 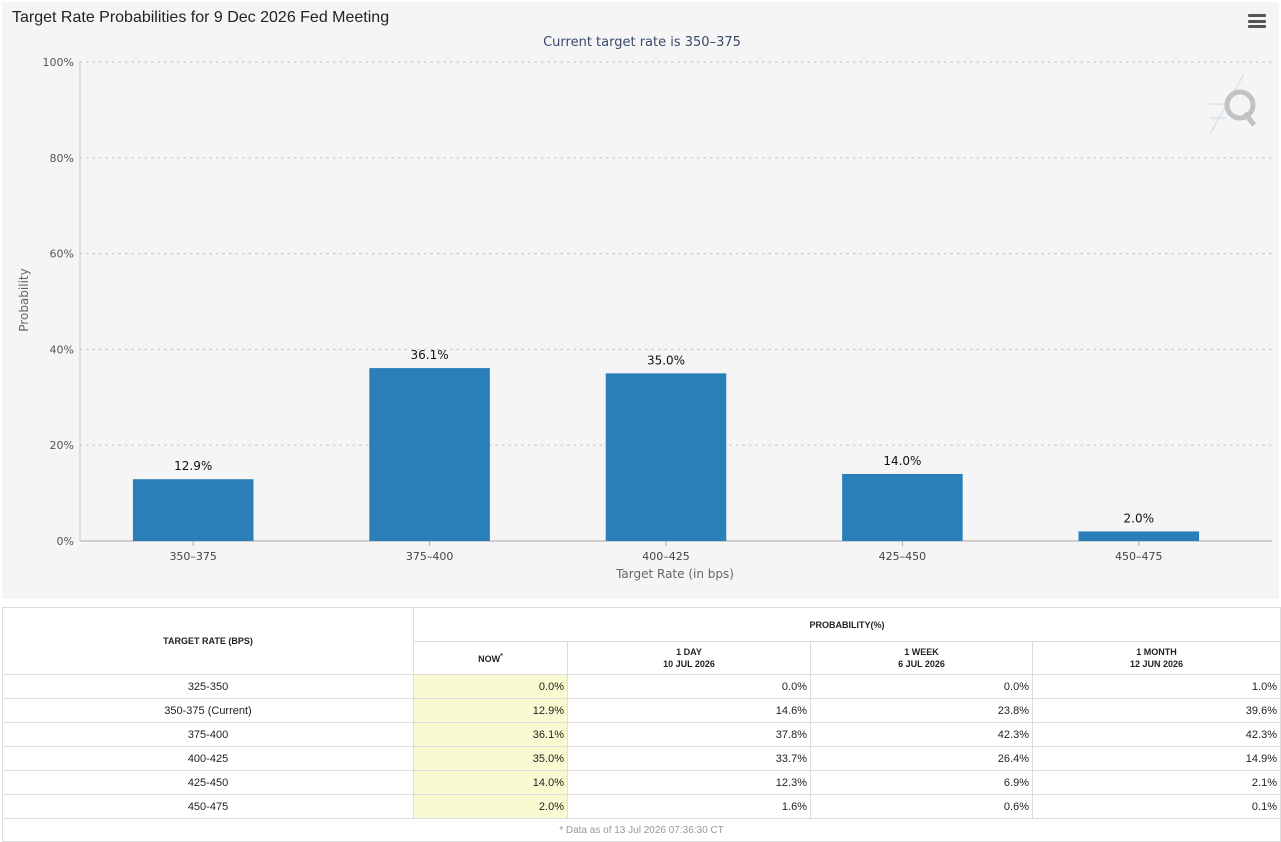 I want to click on probability-cell: 6.9%, so click(x=921, y=782).